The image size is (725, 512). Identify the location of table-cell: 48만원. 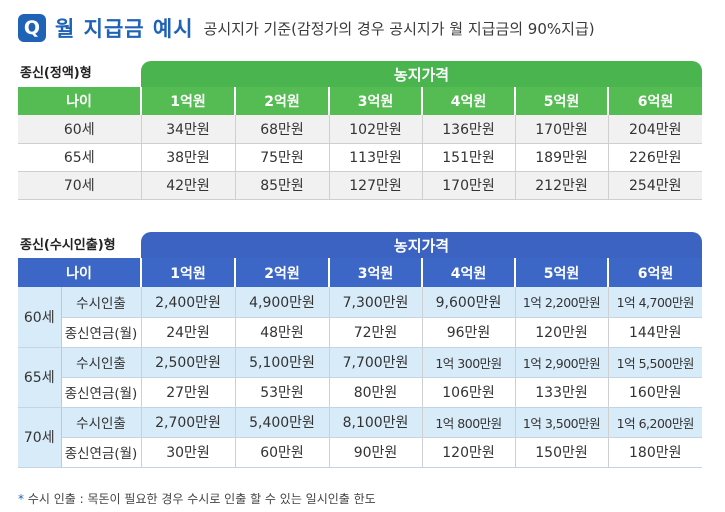
(282, 332).